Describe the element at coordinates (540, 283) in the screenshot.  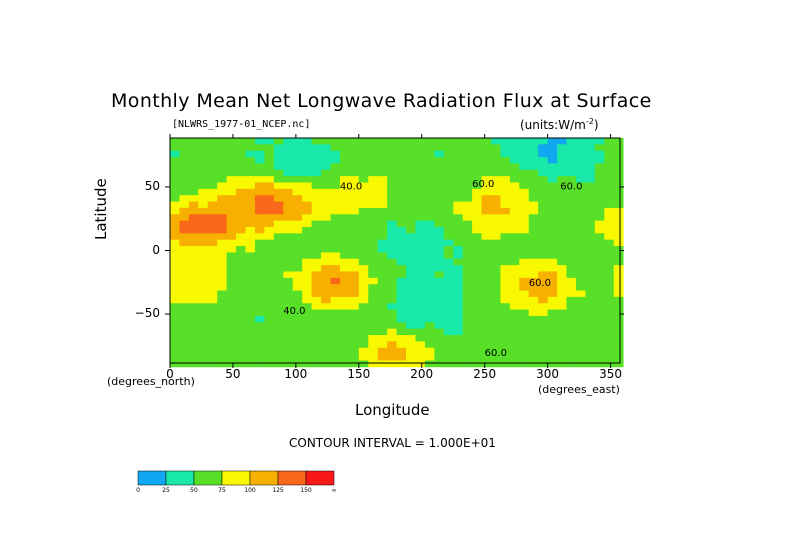
I see `contour-label: 60.0` at that location.